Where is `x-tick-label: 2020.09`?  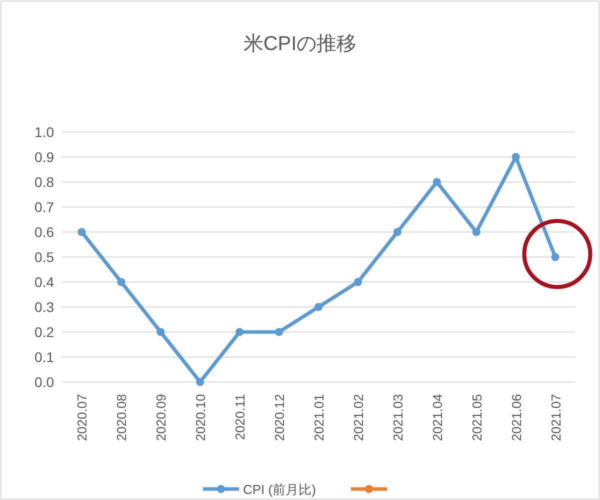
x-tick-label: 2020.09 is located at coordinates (161, 417).